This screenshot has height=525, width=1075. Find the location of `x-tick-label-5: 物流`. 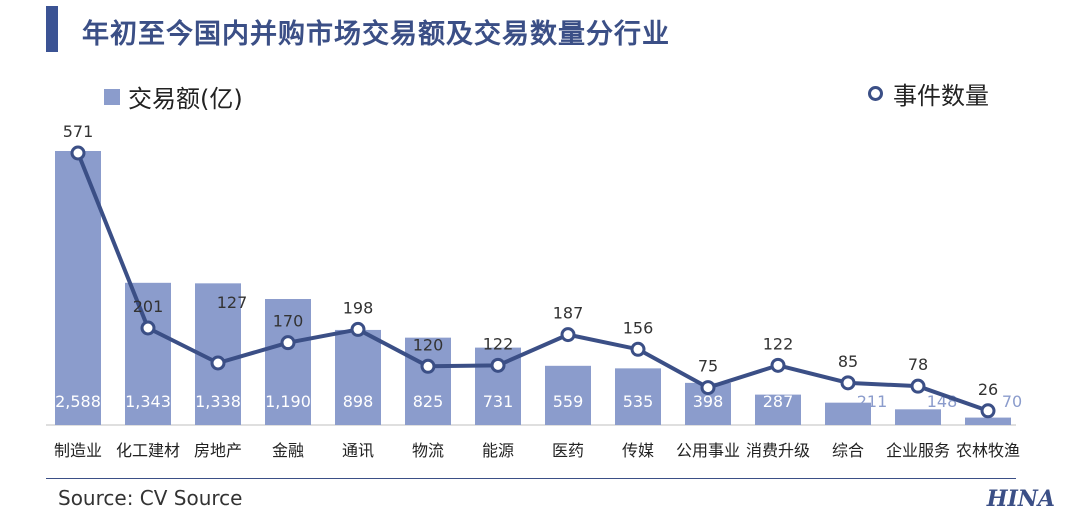

x-tick-label-5: 物流 is located at coordinates (428, 450).